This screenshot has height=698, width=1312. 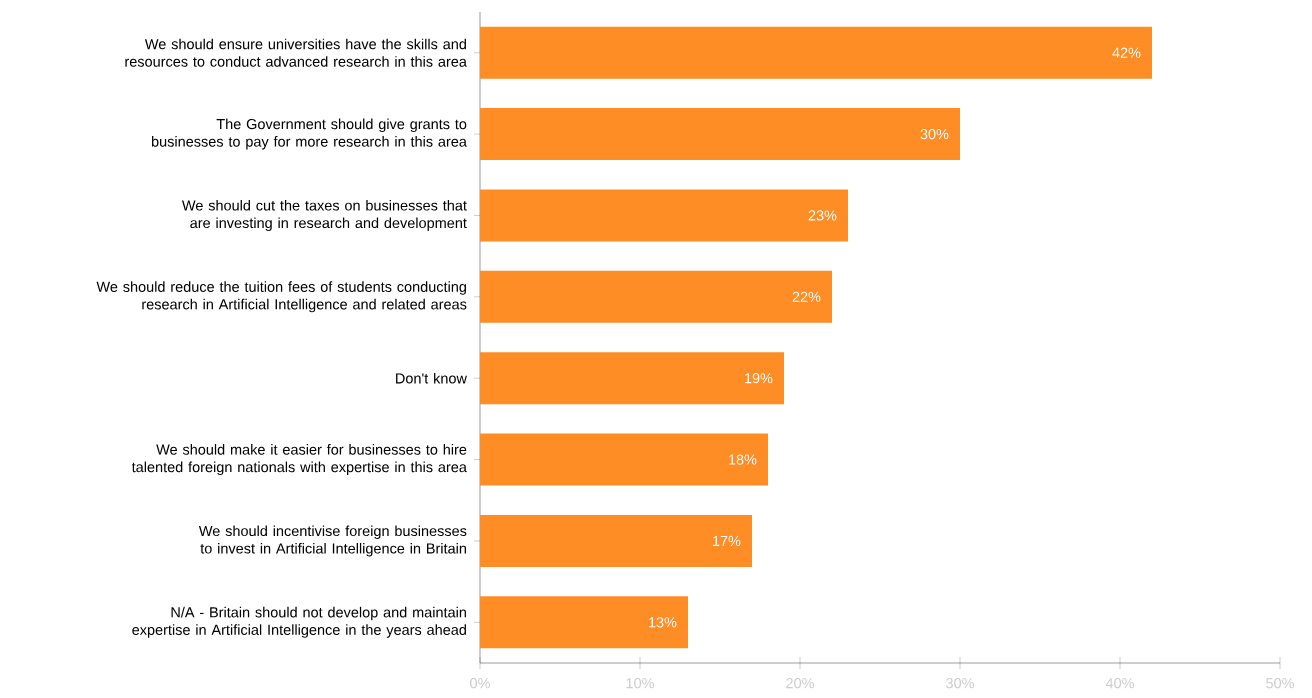 What do you see at coordinates (934, 134) in the screenshot?
I see `data-label: 30%` at bounding box center [934, 134].